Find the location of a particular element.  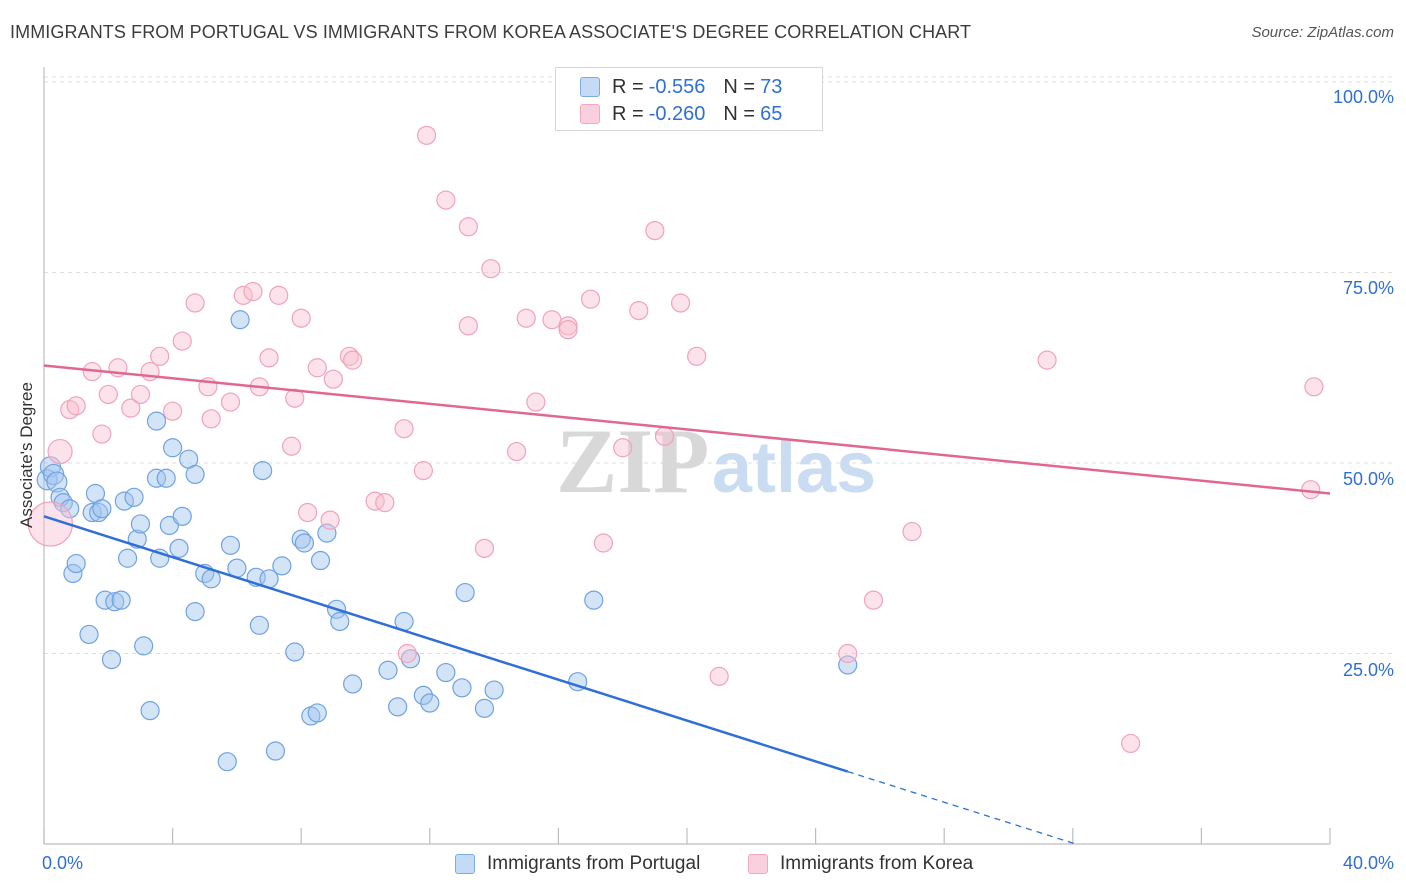

legend-row-korea: R = -0.260 N = 65 is located at coordinates (681, 114).